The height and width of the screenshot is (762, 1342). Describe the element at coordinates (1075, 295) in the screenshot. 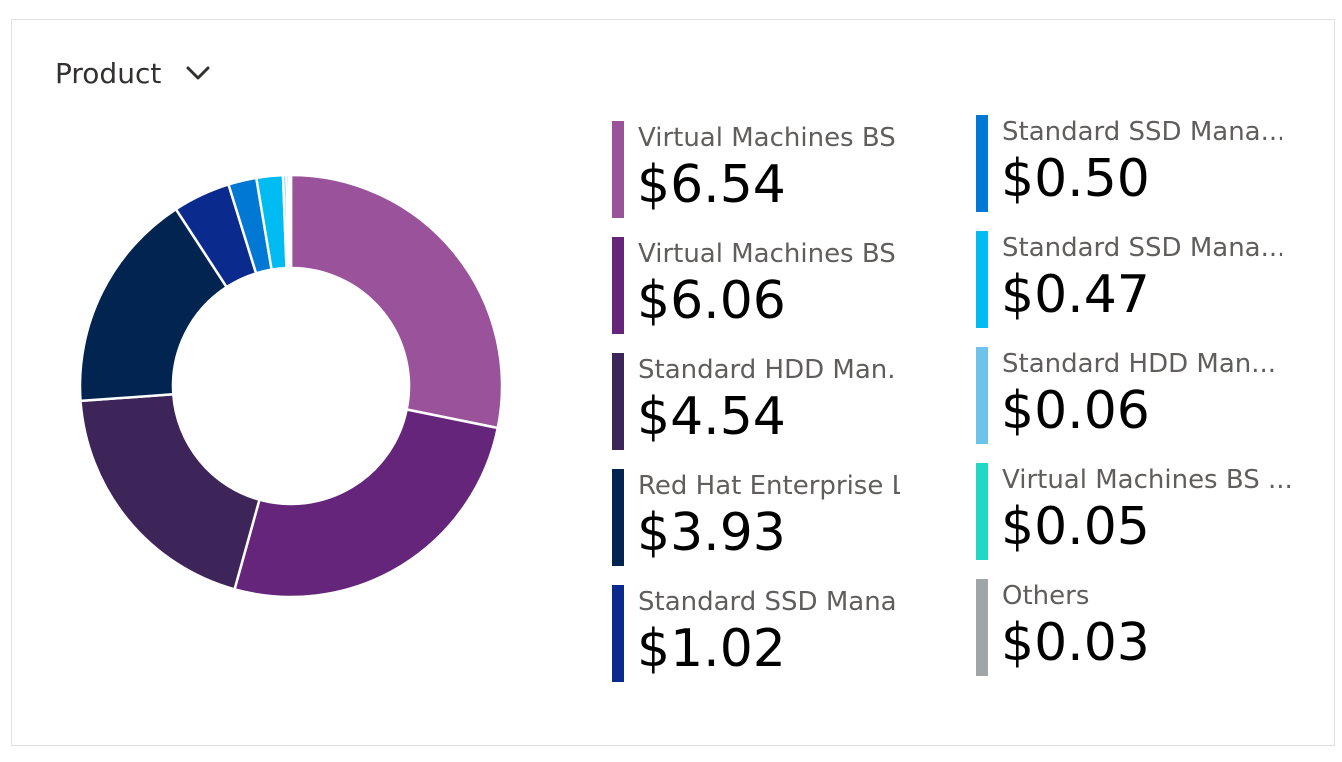

I see `legend-value: $0.47` at that location.